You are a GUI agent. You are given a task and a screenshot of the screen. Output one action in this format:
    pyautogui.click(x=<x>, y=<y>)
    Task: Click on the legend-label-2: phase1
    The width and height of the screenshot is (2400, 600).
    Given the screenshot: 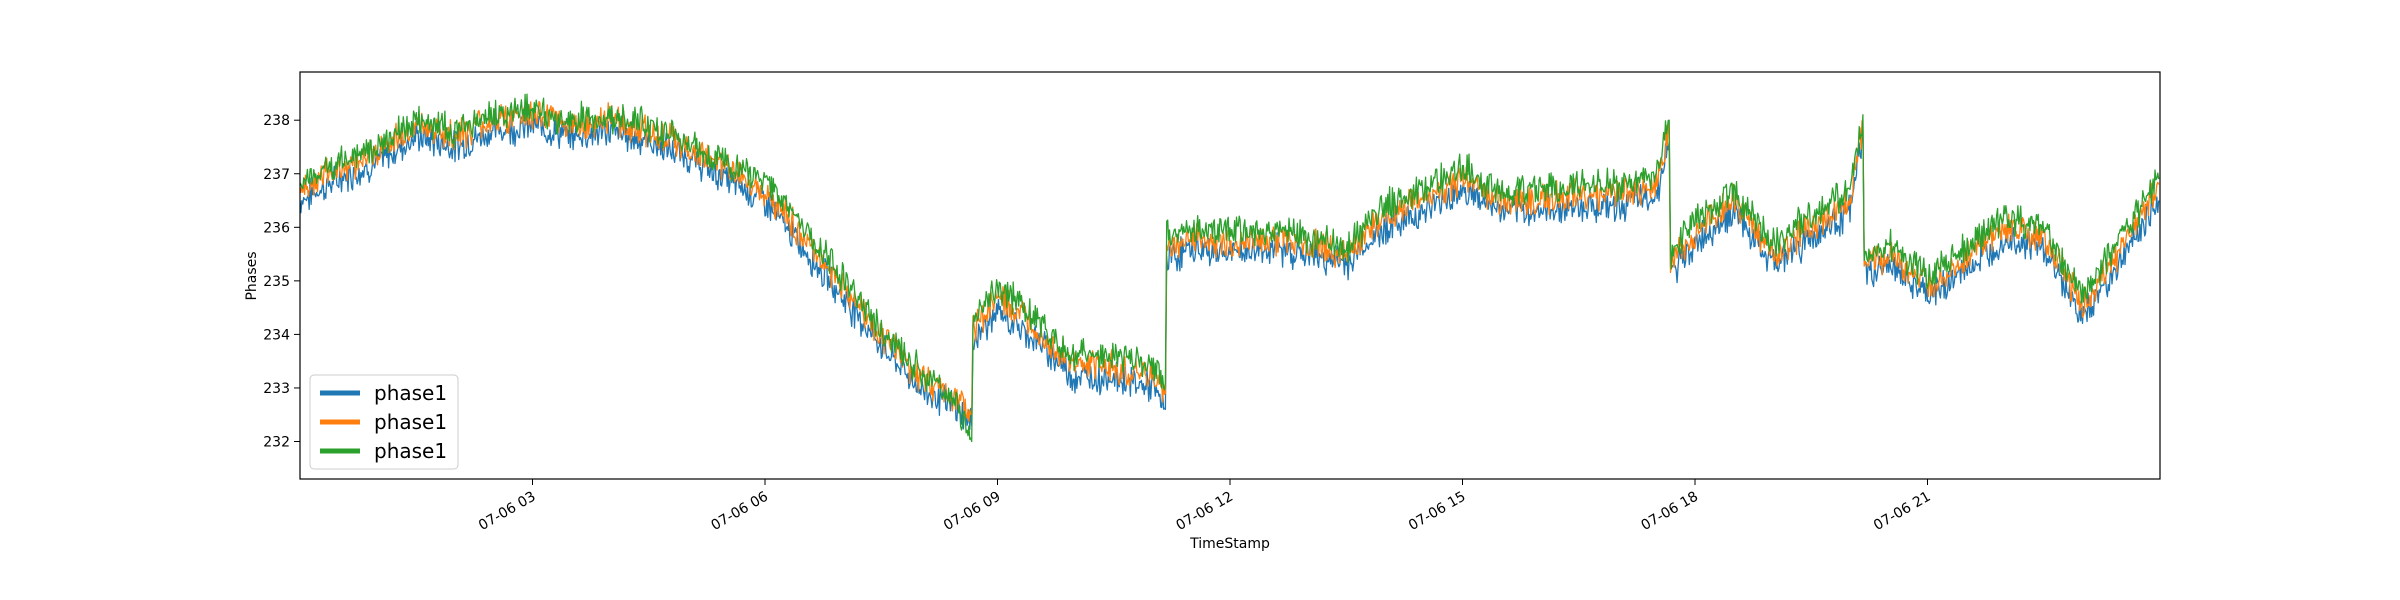 What is the action you would take?
    pyautogui.click(x=410, y=422)
    